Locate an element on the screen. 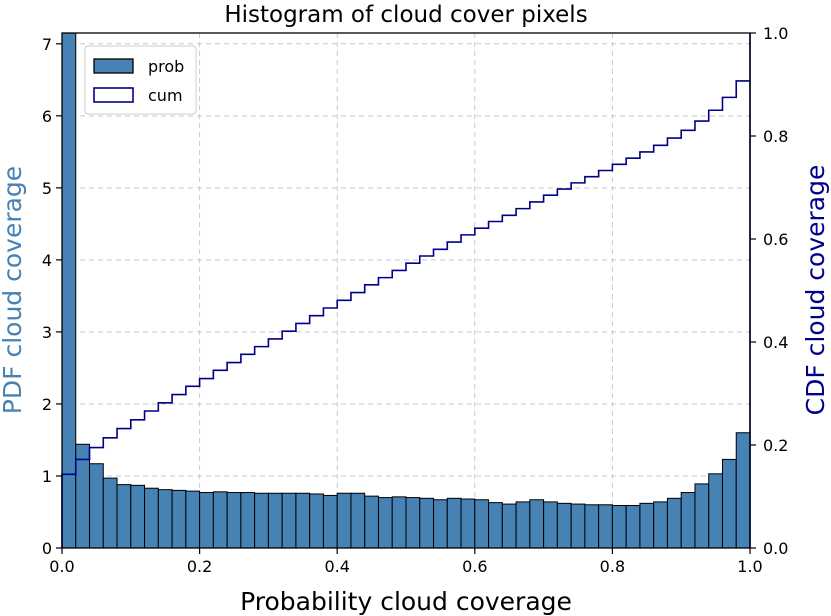 The image size is (831, 616). y-right-tick-label: 0.6 is located at coordinates (775, 239).